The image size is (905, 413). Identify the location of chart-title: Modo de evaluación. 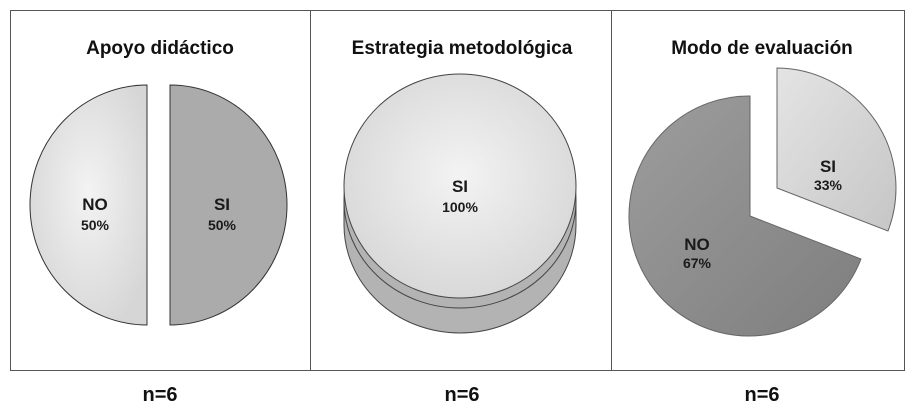
(762, 48).